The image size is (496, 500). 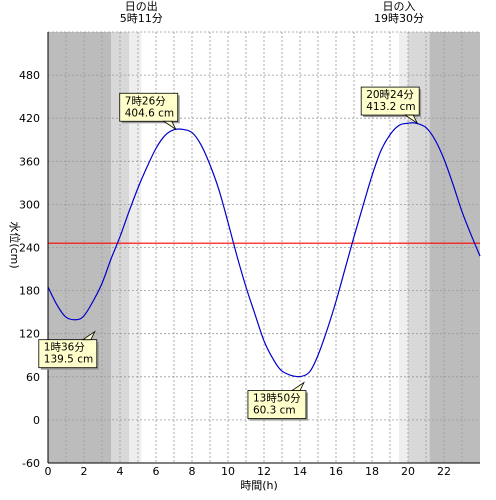 What do you see at coordinates (36, 420) in the screenshot?
I see `y-tick-label: 0` at bounding box center [36, 420].